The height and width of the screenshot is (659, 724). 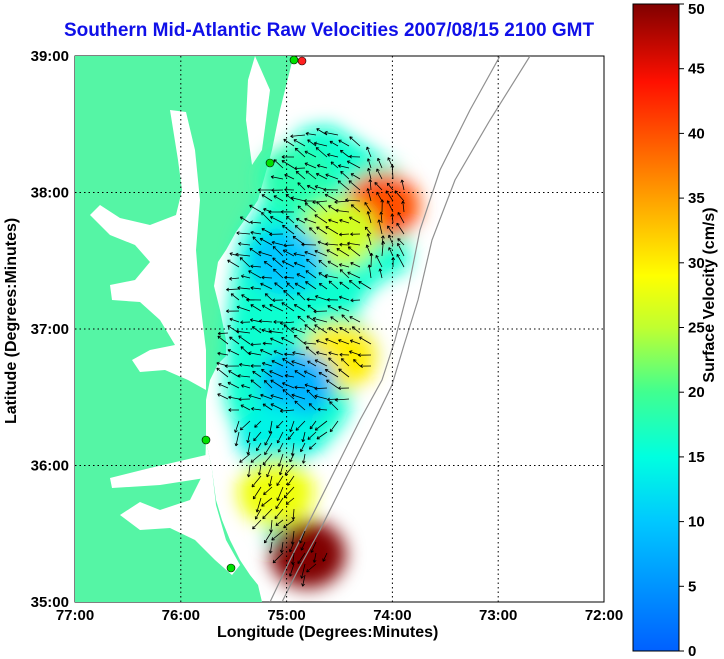 What do you see at coordinates (181, 615) in the screenshot?
I see `x-tick-label: 76:00` at bounding box center [181, 615].